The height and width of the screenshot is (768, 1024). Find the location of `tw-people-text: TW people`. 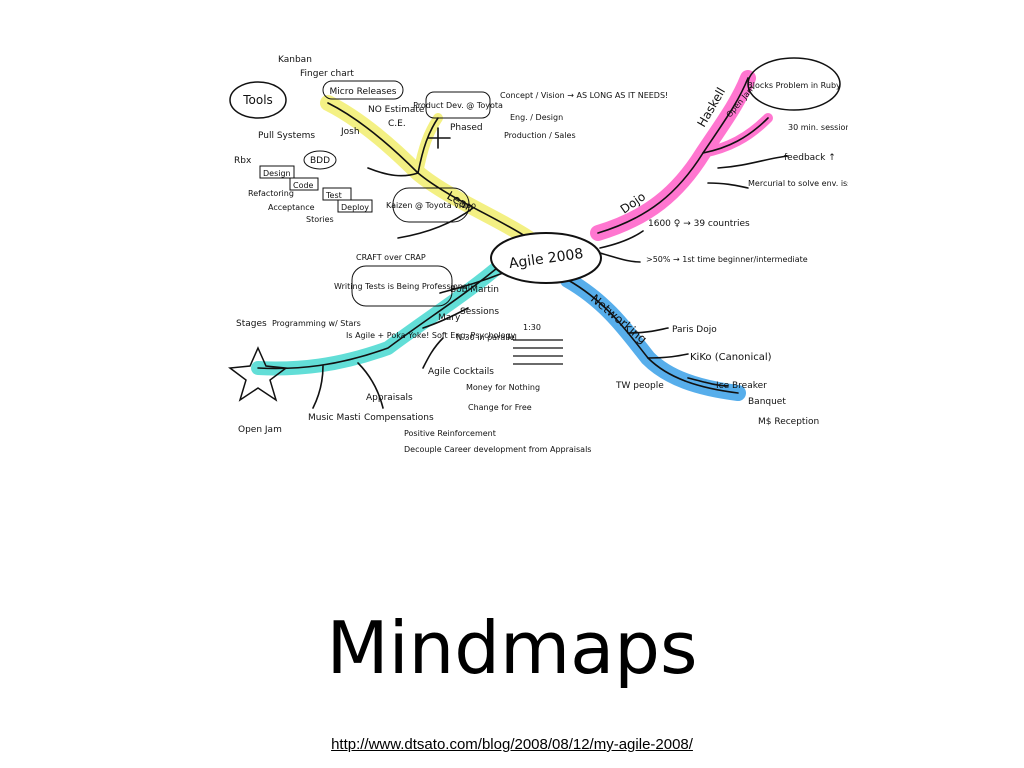

tw-people-text: TW people is located at coordinates (639, 386).